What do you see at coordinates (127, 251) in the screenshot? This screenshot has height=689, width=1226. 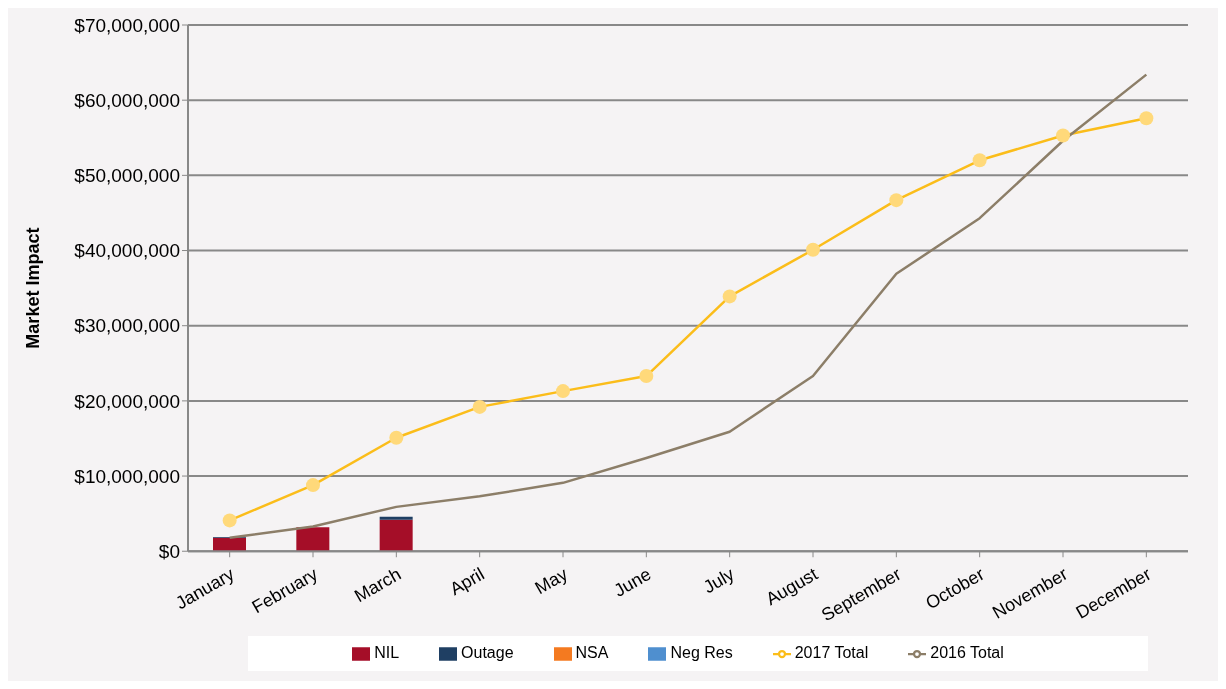 I see `y-tick-label: $40,000,000` at bounding box center [127, 251].